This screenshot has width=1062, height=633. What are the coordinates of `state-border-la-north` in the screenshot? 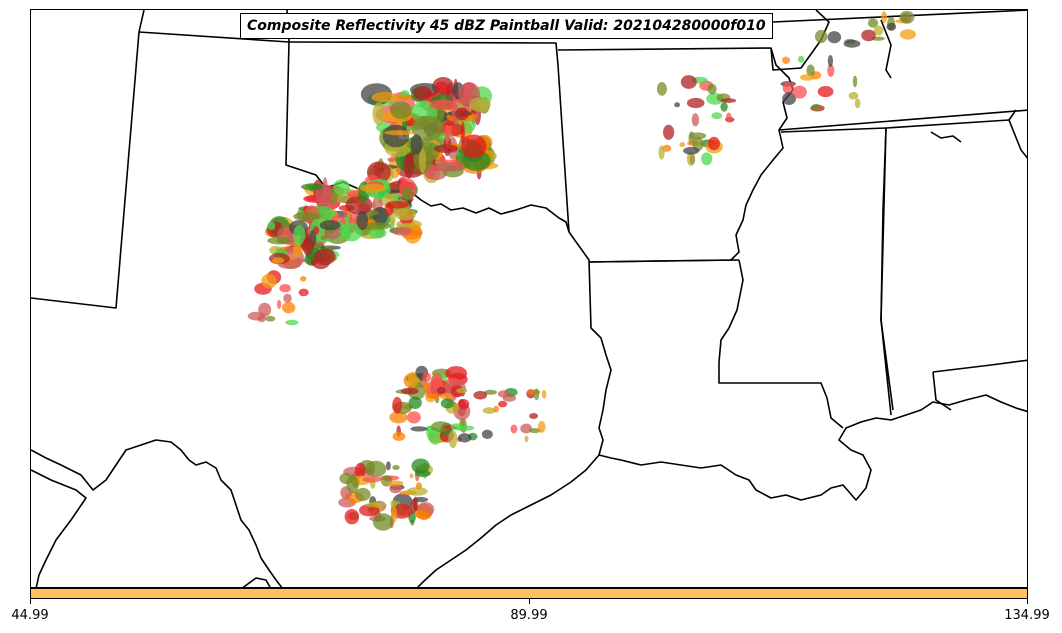 It's located at (664, 261).